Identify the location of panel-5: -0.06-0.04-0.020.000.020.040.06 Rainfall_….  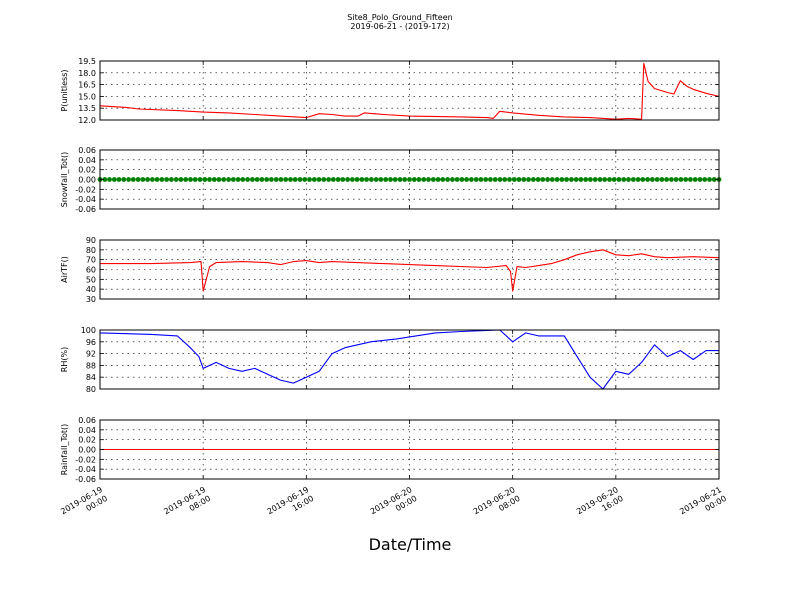
(390, 450).